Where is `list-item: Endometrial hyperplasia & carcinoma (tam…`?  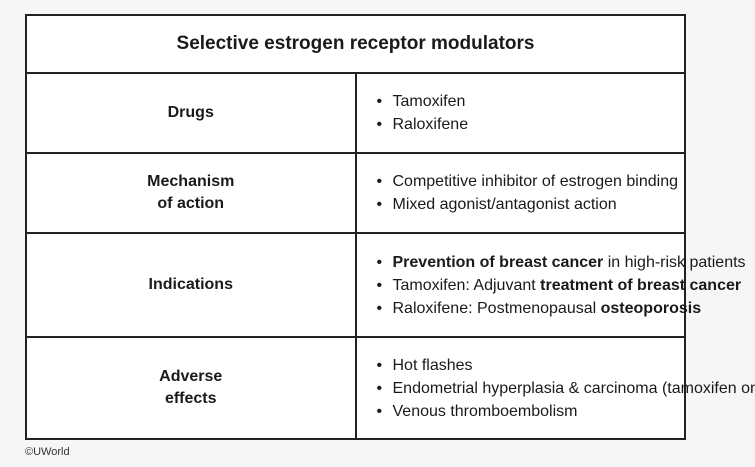
list-item: Endometrial hyperplasia & carcinoma (tam… is located at coordinates (565, 388).